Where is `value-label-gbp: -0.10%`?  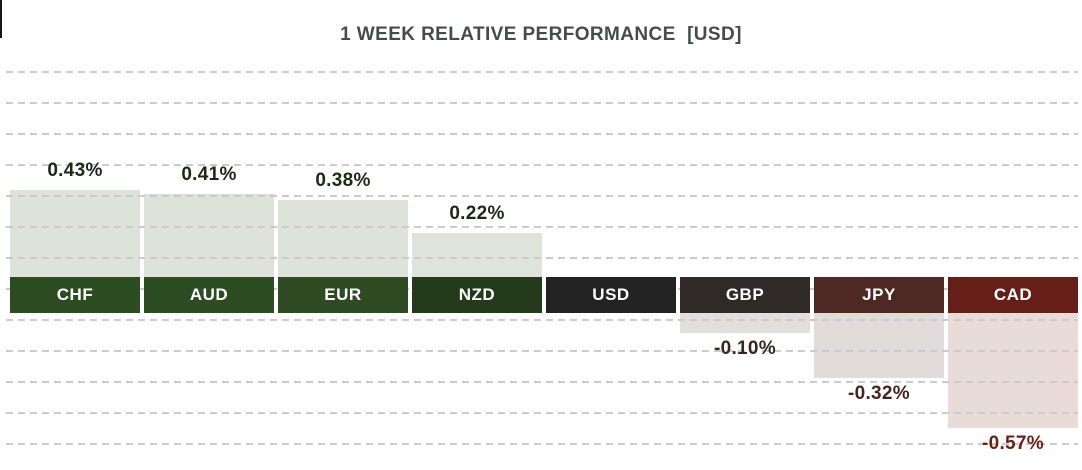 value-label-gbp: -0.10% is located at coordinates (744, 348).